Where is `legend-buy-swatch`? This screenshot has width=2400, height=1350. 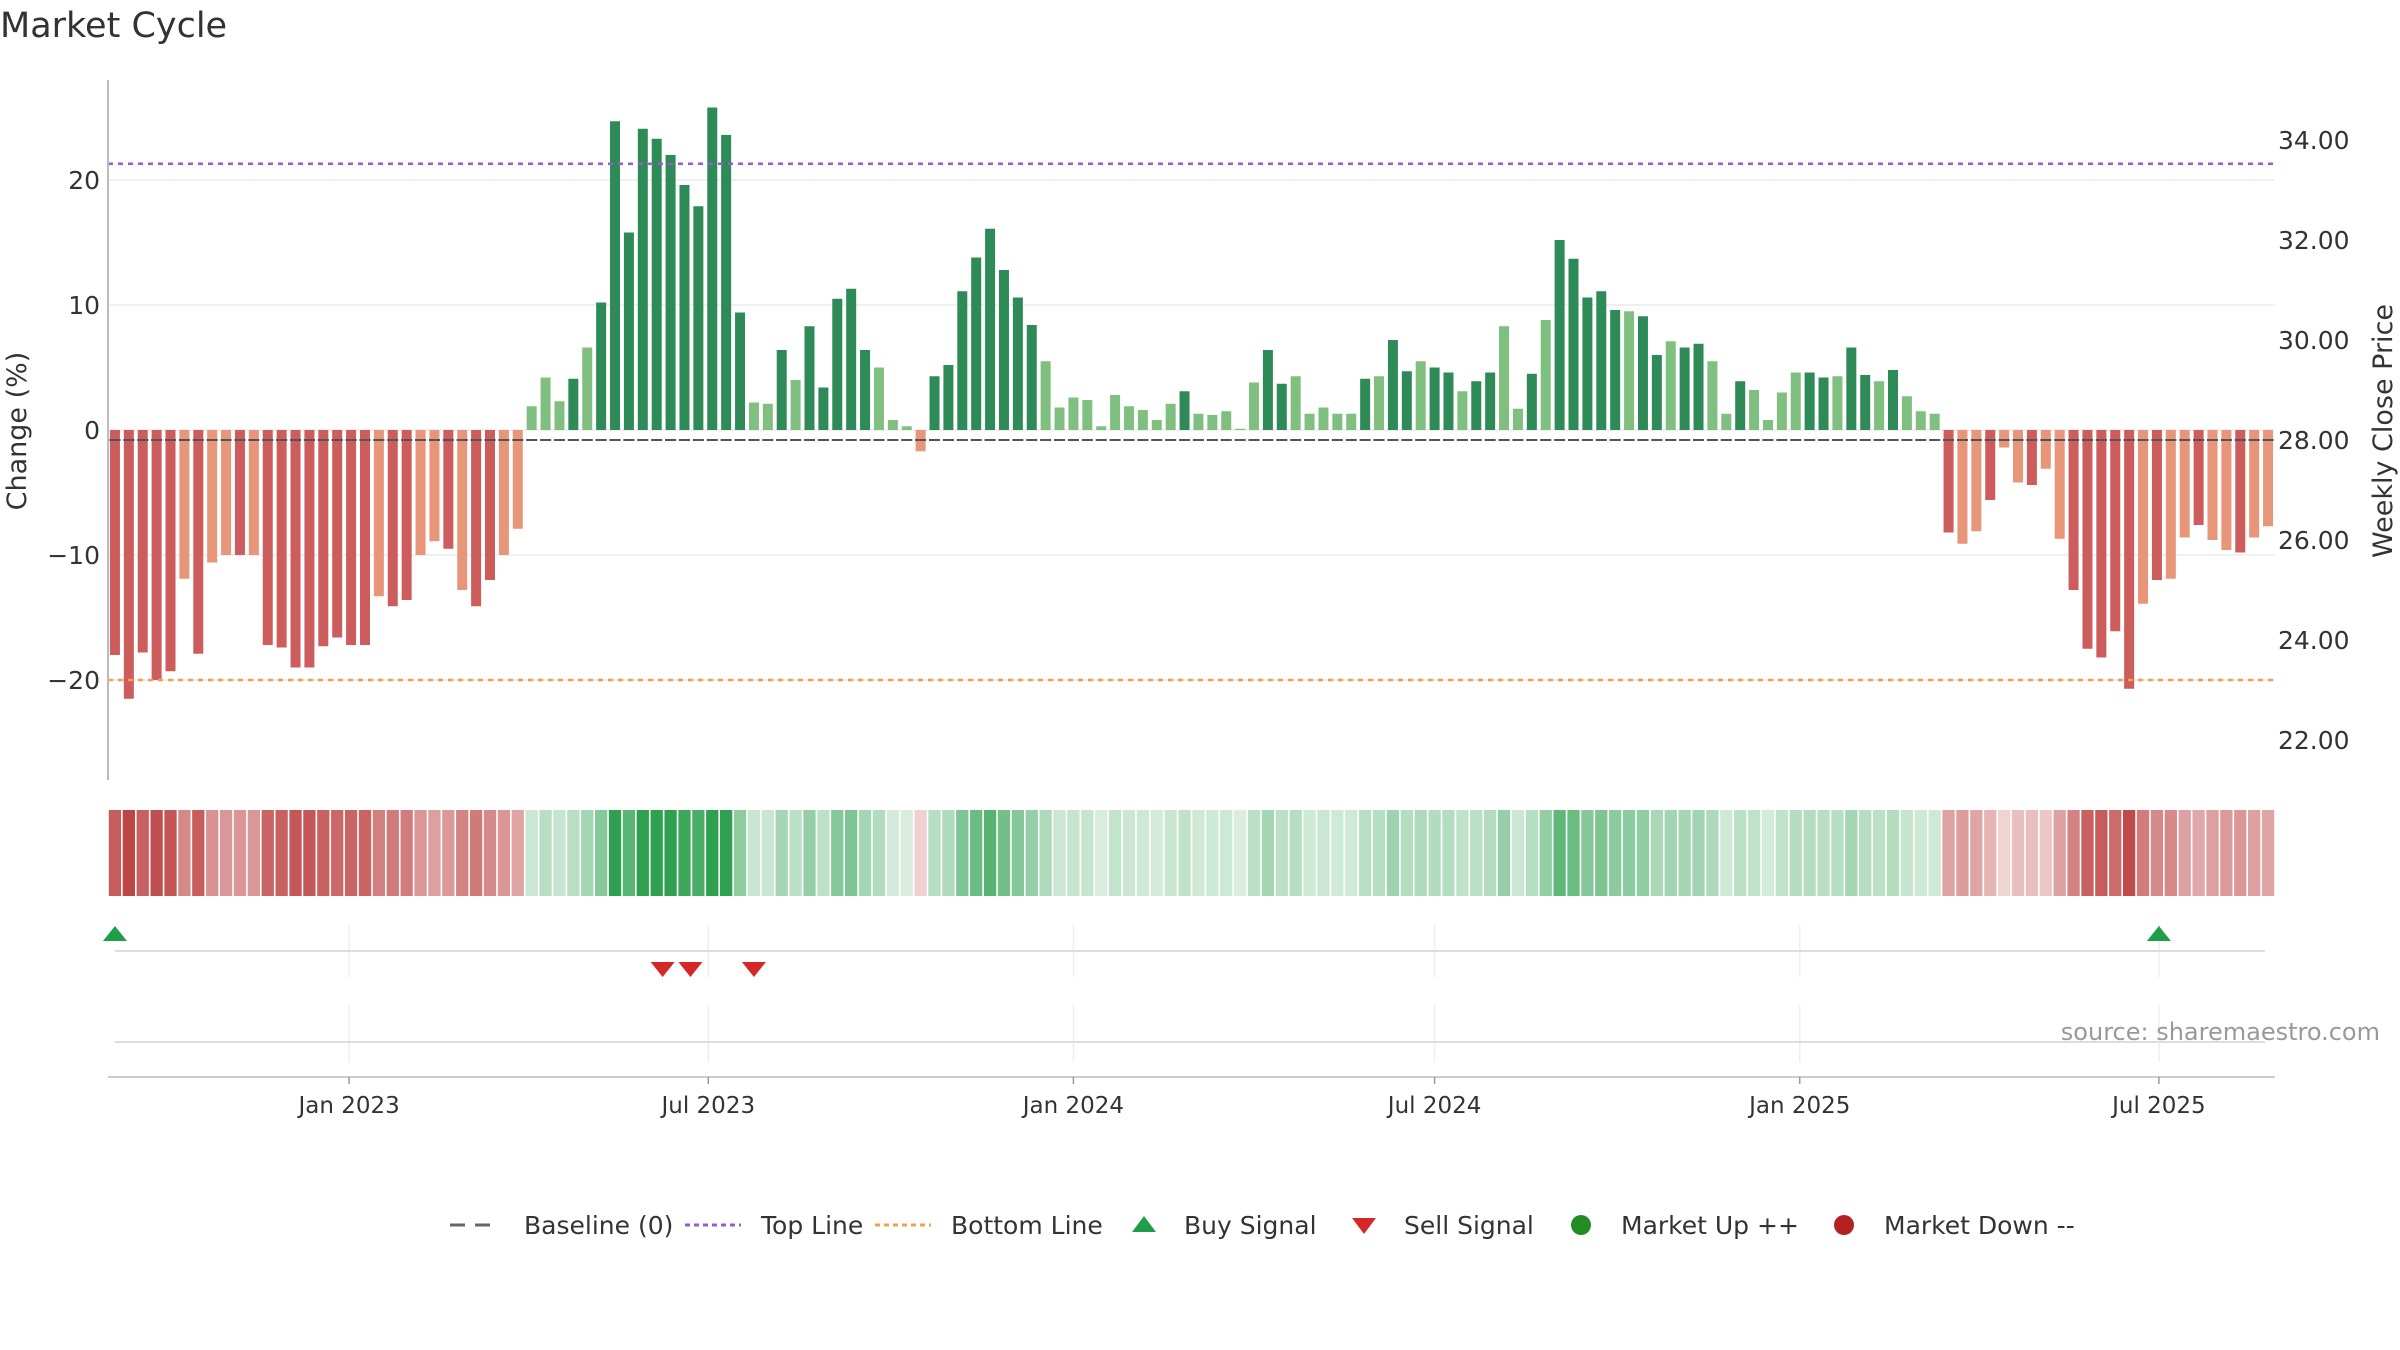 legend-buy-swatch is located at coordinates (1144, 1224).